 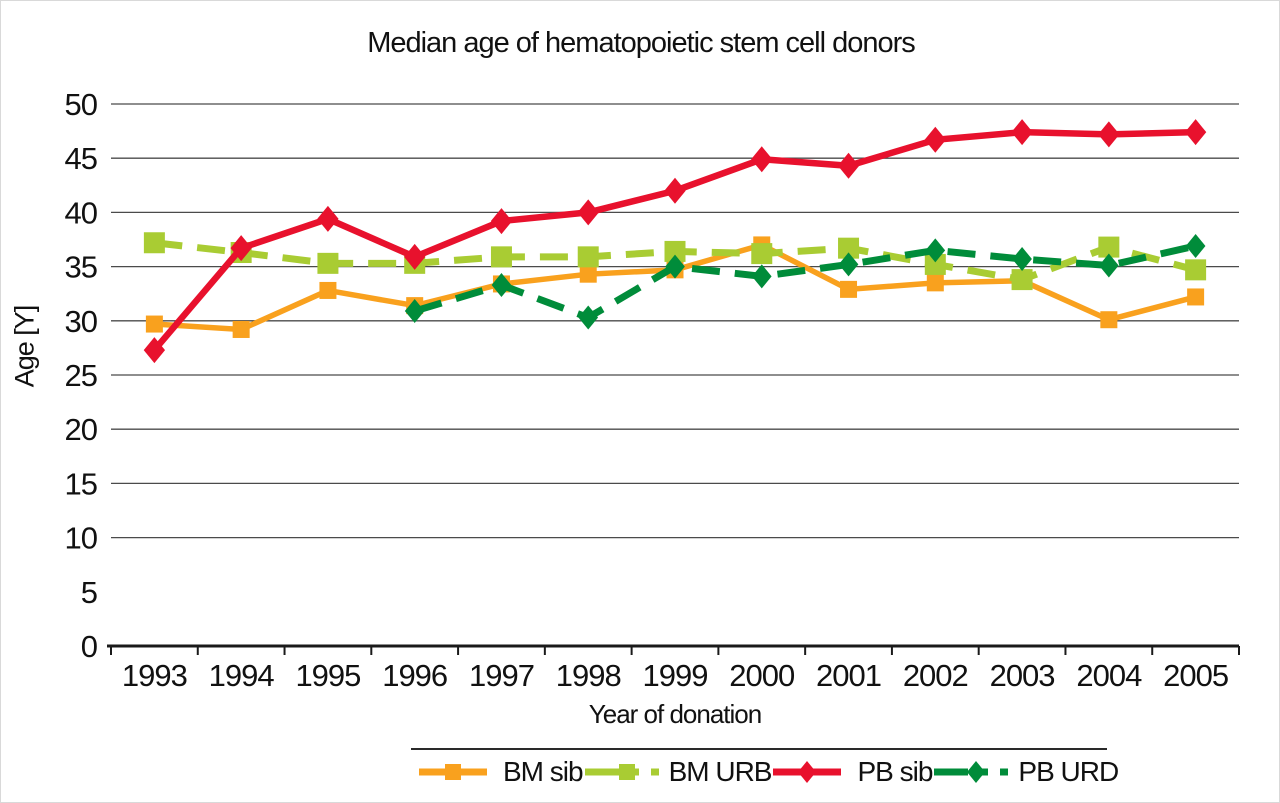 I want to click on y-tick-label: 35, so click(x=81, y=267).